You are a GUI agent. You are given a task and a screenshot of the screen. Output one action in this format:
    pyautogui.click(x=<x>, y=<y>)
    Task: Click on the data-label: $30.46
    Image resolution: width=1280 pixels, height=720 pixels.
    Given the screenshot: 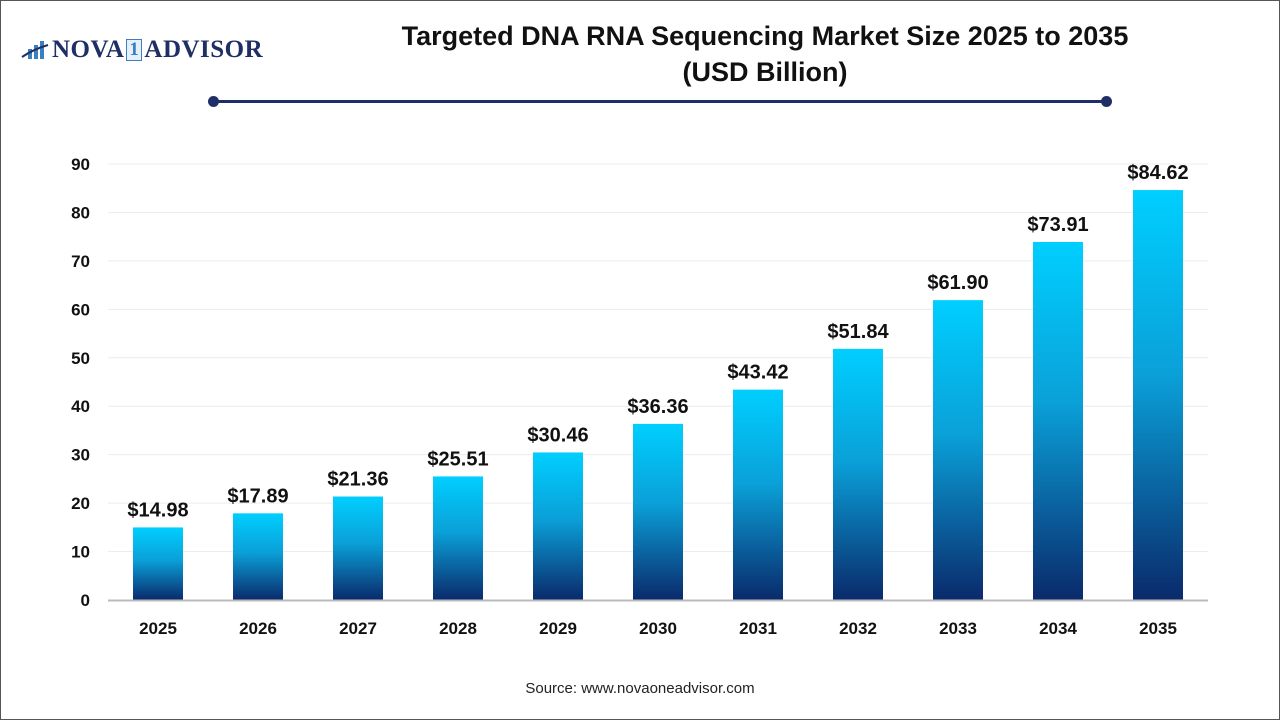 What is the action you would take?
    pyautogui.click(x=557, y=435)
    